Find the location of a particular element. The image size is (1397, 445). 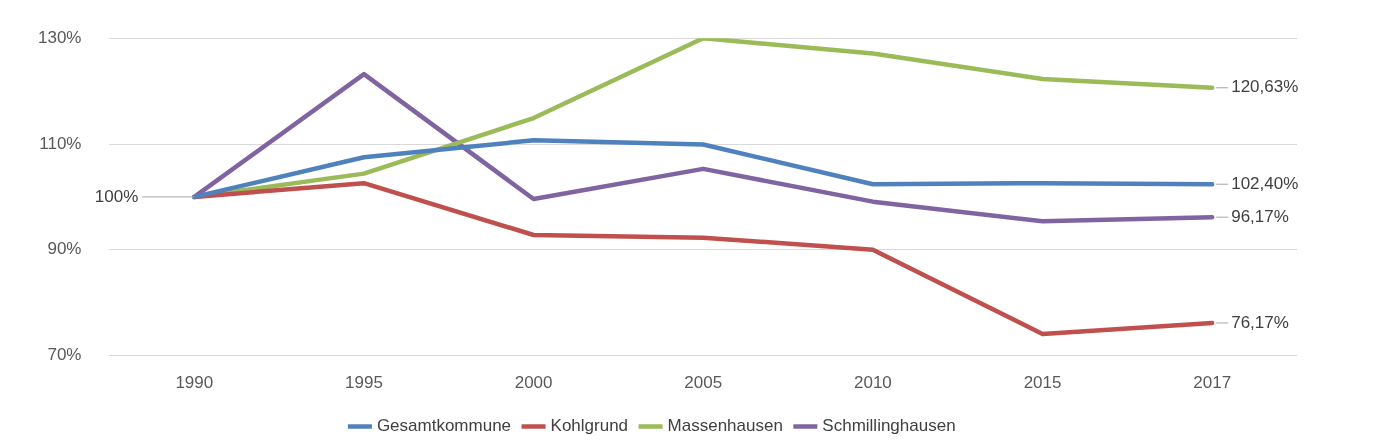

data-label: 120,63% is located at coordinates (1265, 87).